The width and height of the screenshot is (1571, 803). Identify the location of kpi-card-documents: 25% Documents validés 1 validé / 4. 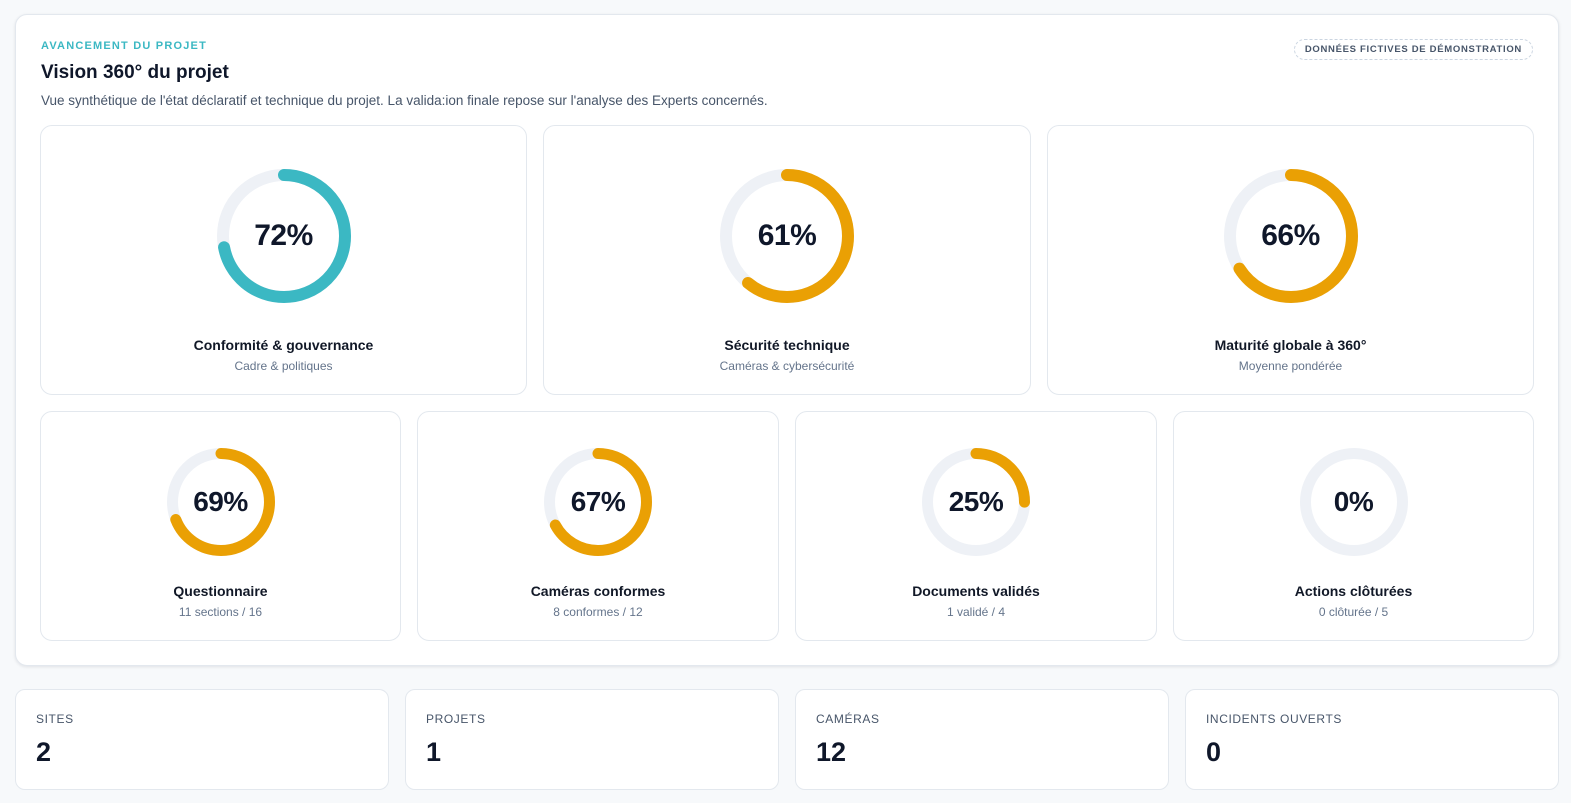
(976, 526).